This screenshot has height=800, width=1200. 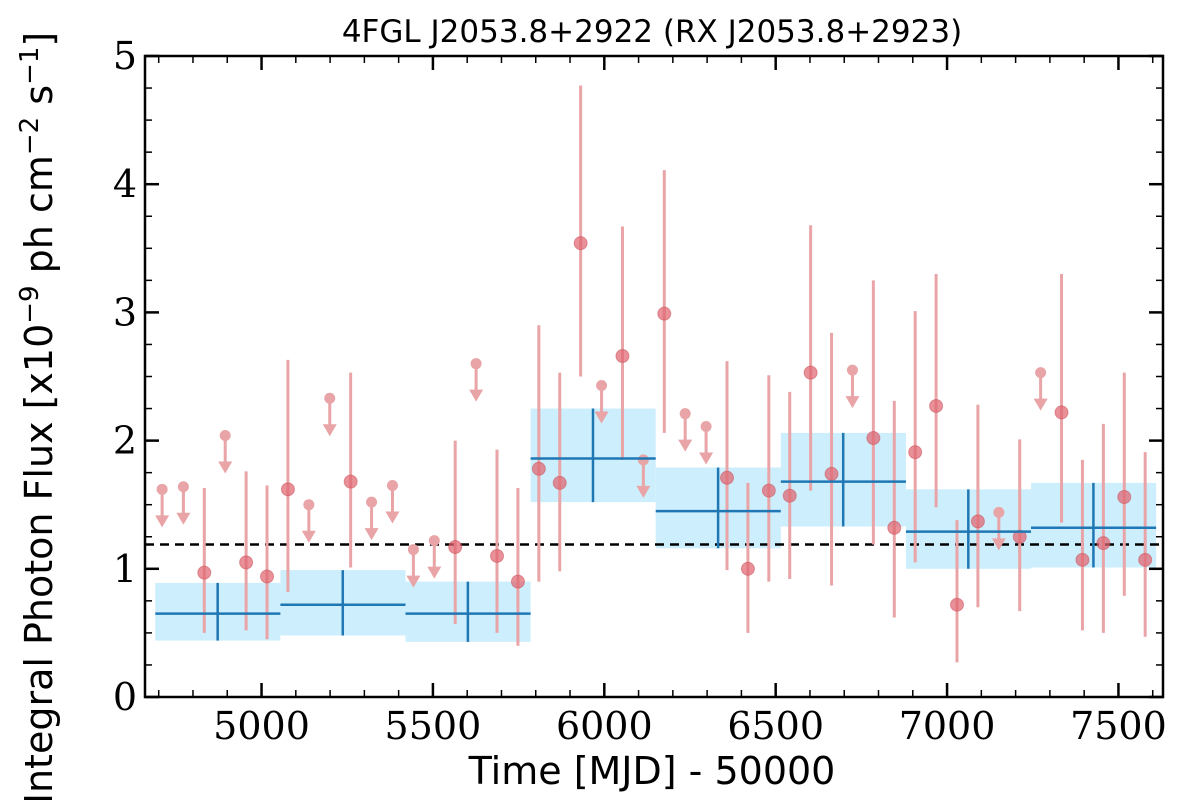 I want to click on chart-title: 4FGL J2053.8+2922 (RX J2053.8+2923), so click(x=652, y=32).